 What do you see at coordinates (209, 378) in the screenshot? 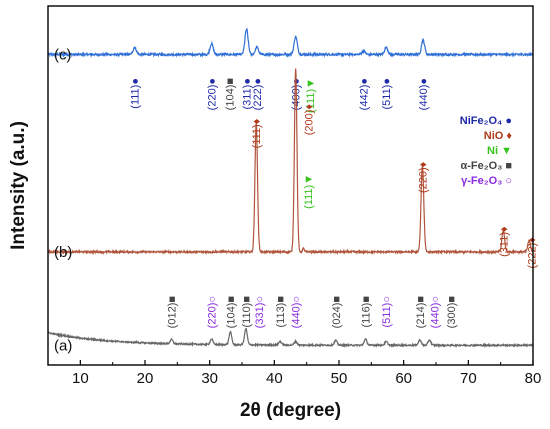
I see `x-tick-label: 30` at bounding box center [209, 378].